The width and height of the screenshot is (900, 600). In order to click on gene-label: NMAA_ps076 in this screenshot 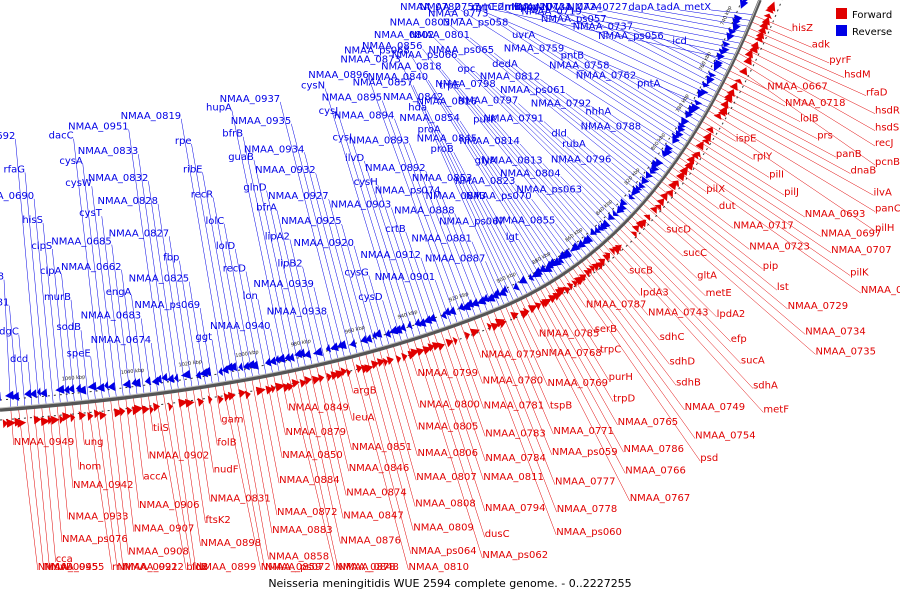, I will do `click(95, 539)`.